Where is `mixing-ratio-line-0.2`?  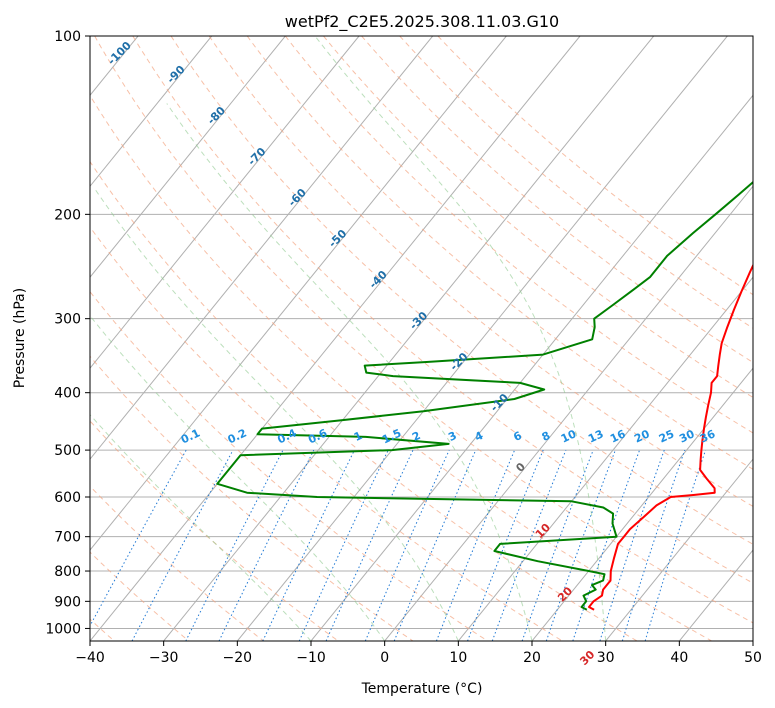 mixing-ratio-line-0.2 is located at coordinates (182, 545).